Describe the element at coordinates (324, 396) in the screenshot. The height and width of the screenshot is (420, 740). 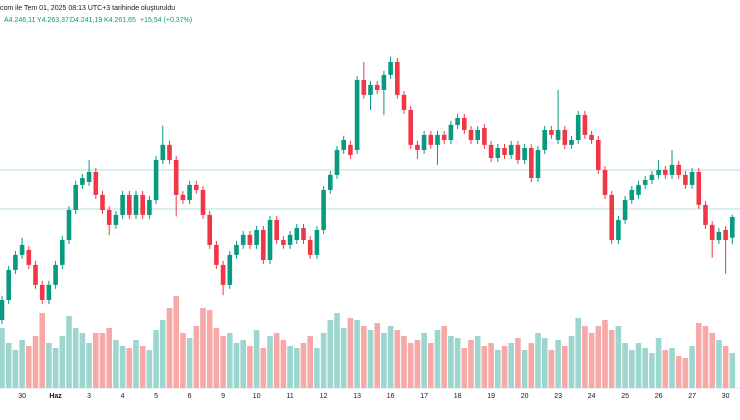
I see `x-tick-label: 12` at that location.